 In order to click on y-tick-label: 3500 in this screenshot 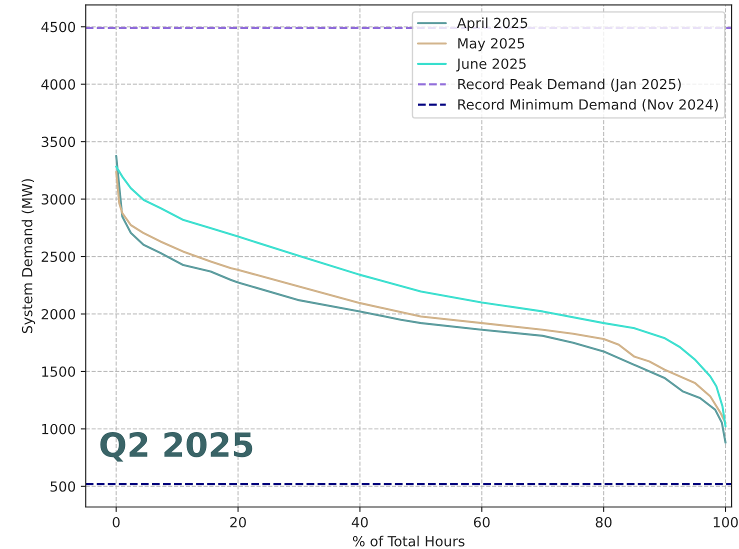, I will do `click(59, 142)`.